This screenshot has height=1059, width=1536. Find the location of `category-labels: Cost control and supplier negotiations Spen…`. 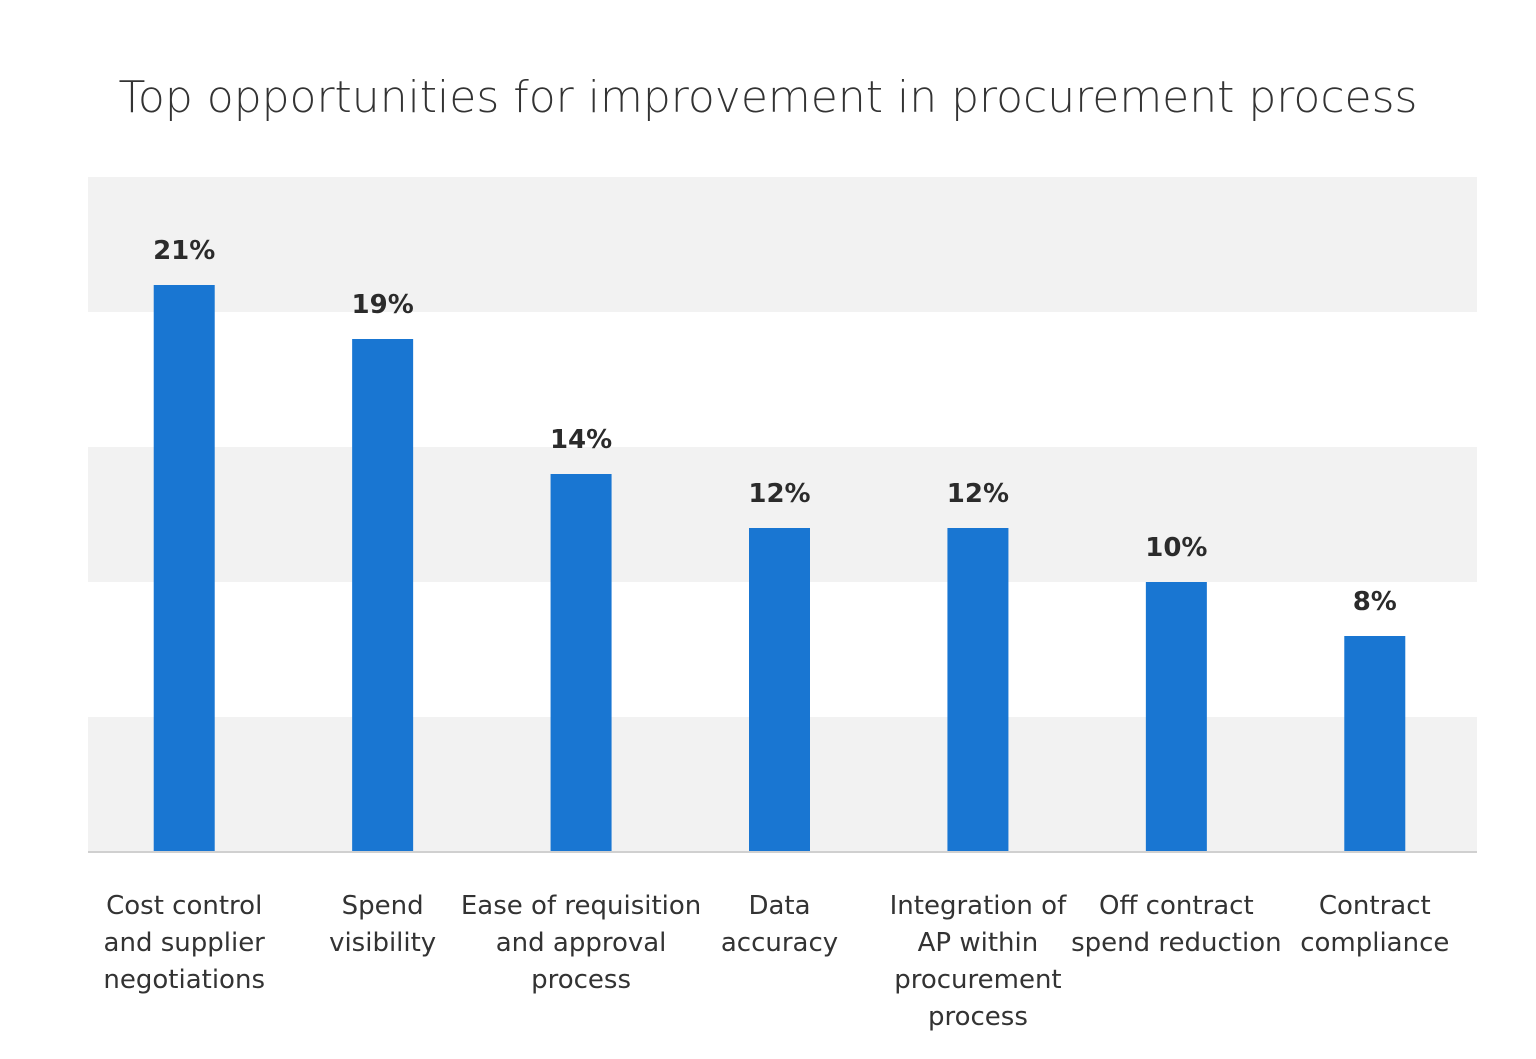

category-labels: Cost control and supplier negotiations Spen… is located at coordinates (776, 961).